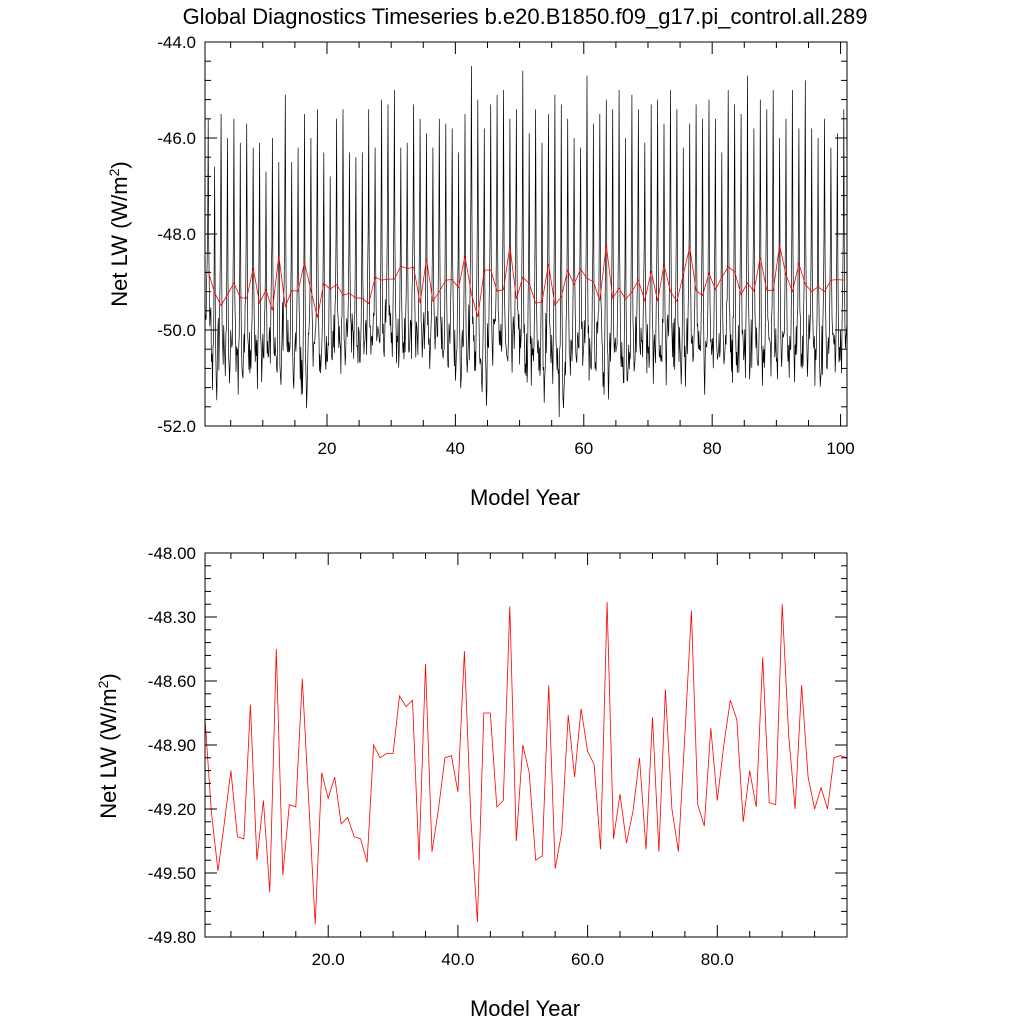 Image resolution: width=1024 pixels, height=1024 pixels. I want to click on x-tick-label: 60, so click(583, 448).